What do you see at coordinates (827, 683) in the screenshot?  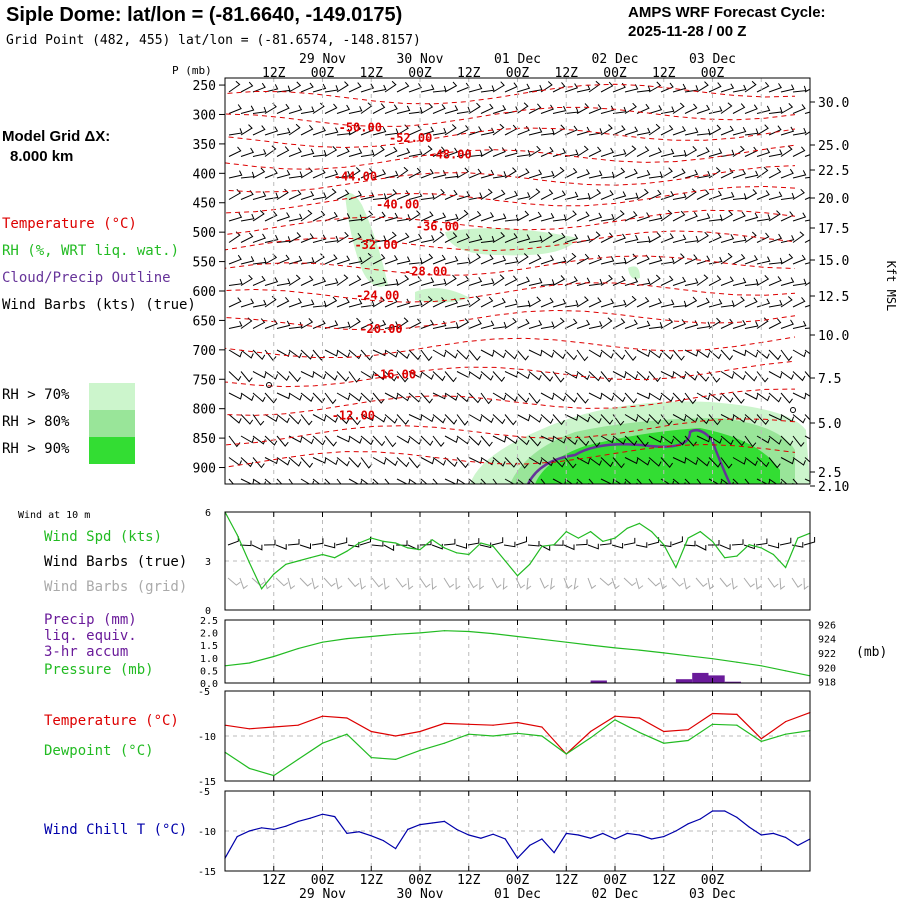 I see `pressure-y-tick-label: 918` at bounding box center [827, 683].